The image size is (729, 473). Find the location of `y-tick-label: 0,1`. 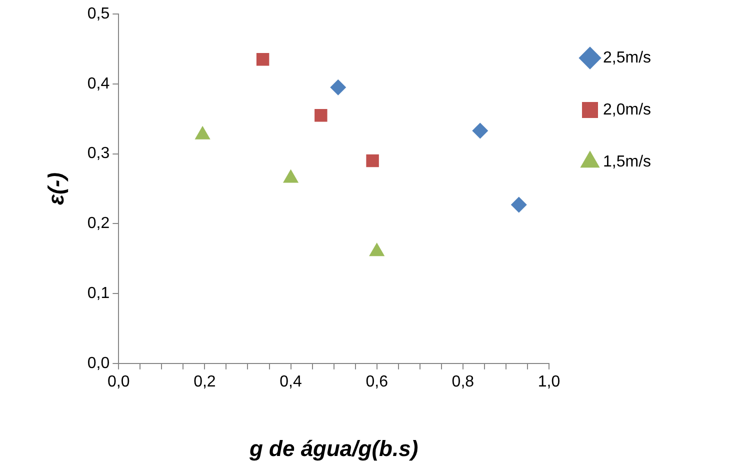

y-tick-label: 0,1 is located at coordinates (98, 293).